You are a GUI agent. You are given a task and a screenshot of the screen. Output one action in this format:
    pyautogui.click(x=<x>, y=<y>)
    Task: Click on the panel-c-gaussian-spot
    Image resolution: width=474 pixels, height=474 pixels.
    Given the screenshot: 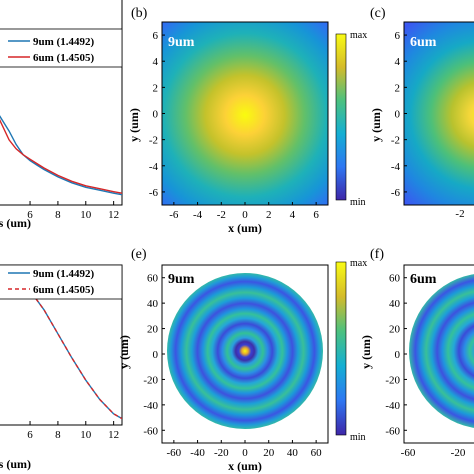 What is the action you would take?
    pyautogui.click(x=439, y=113)
    